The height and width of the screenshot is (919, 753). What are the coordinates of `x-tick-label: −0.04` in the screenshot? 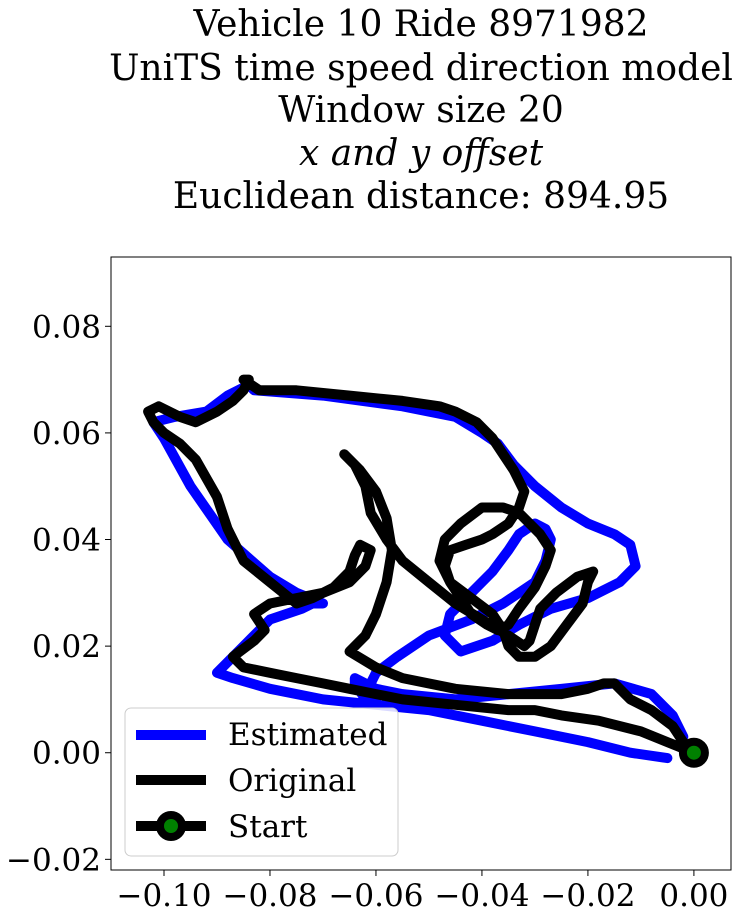 It's located at (481, 896).